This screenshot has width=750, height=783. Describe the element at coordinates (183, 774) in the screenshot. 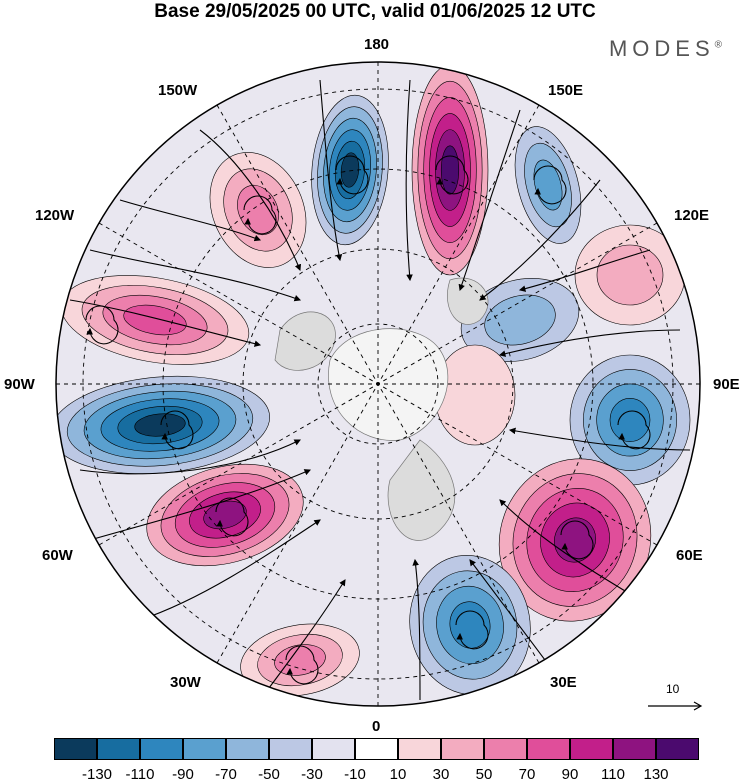

I see `legend-tick-label: -90` at that location.